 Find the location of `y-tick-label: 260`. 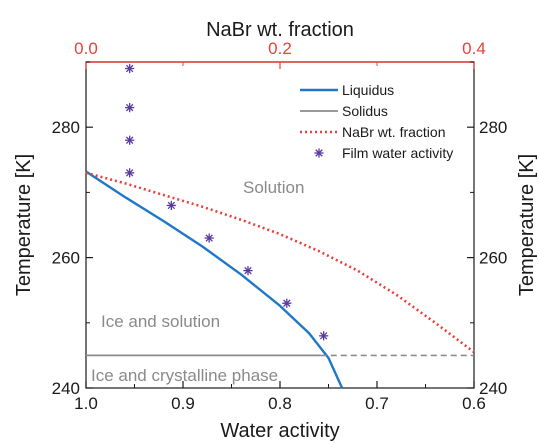

y-tick-label: 260 is located at coordinates (66, 258).